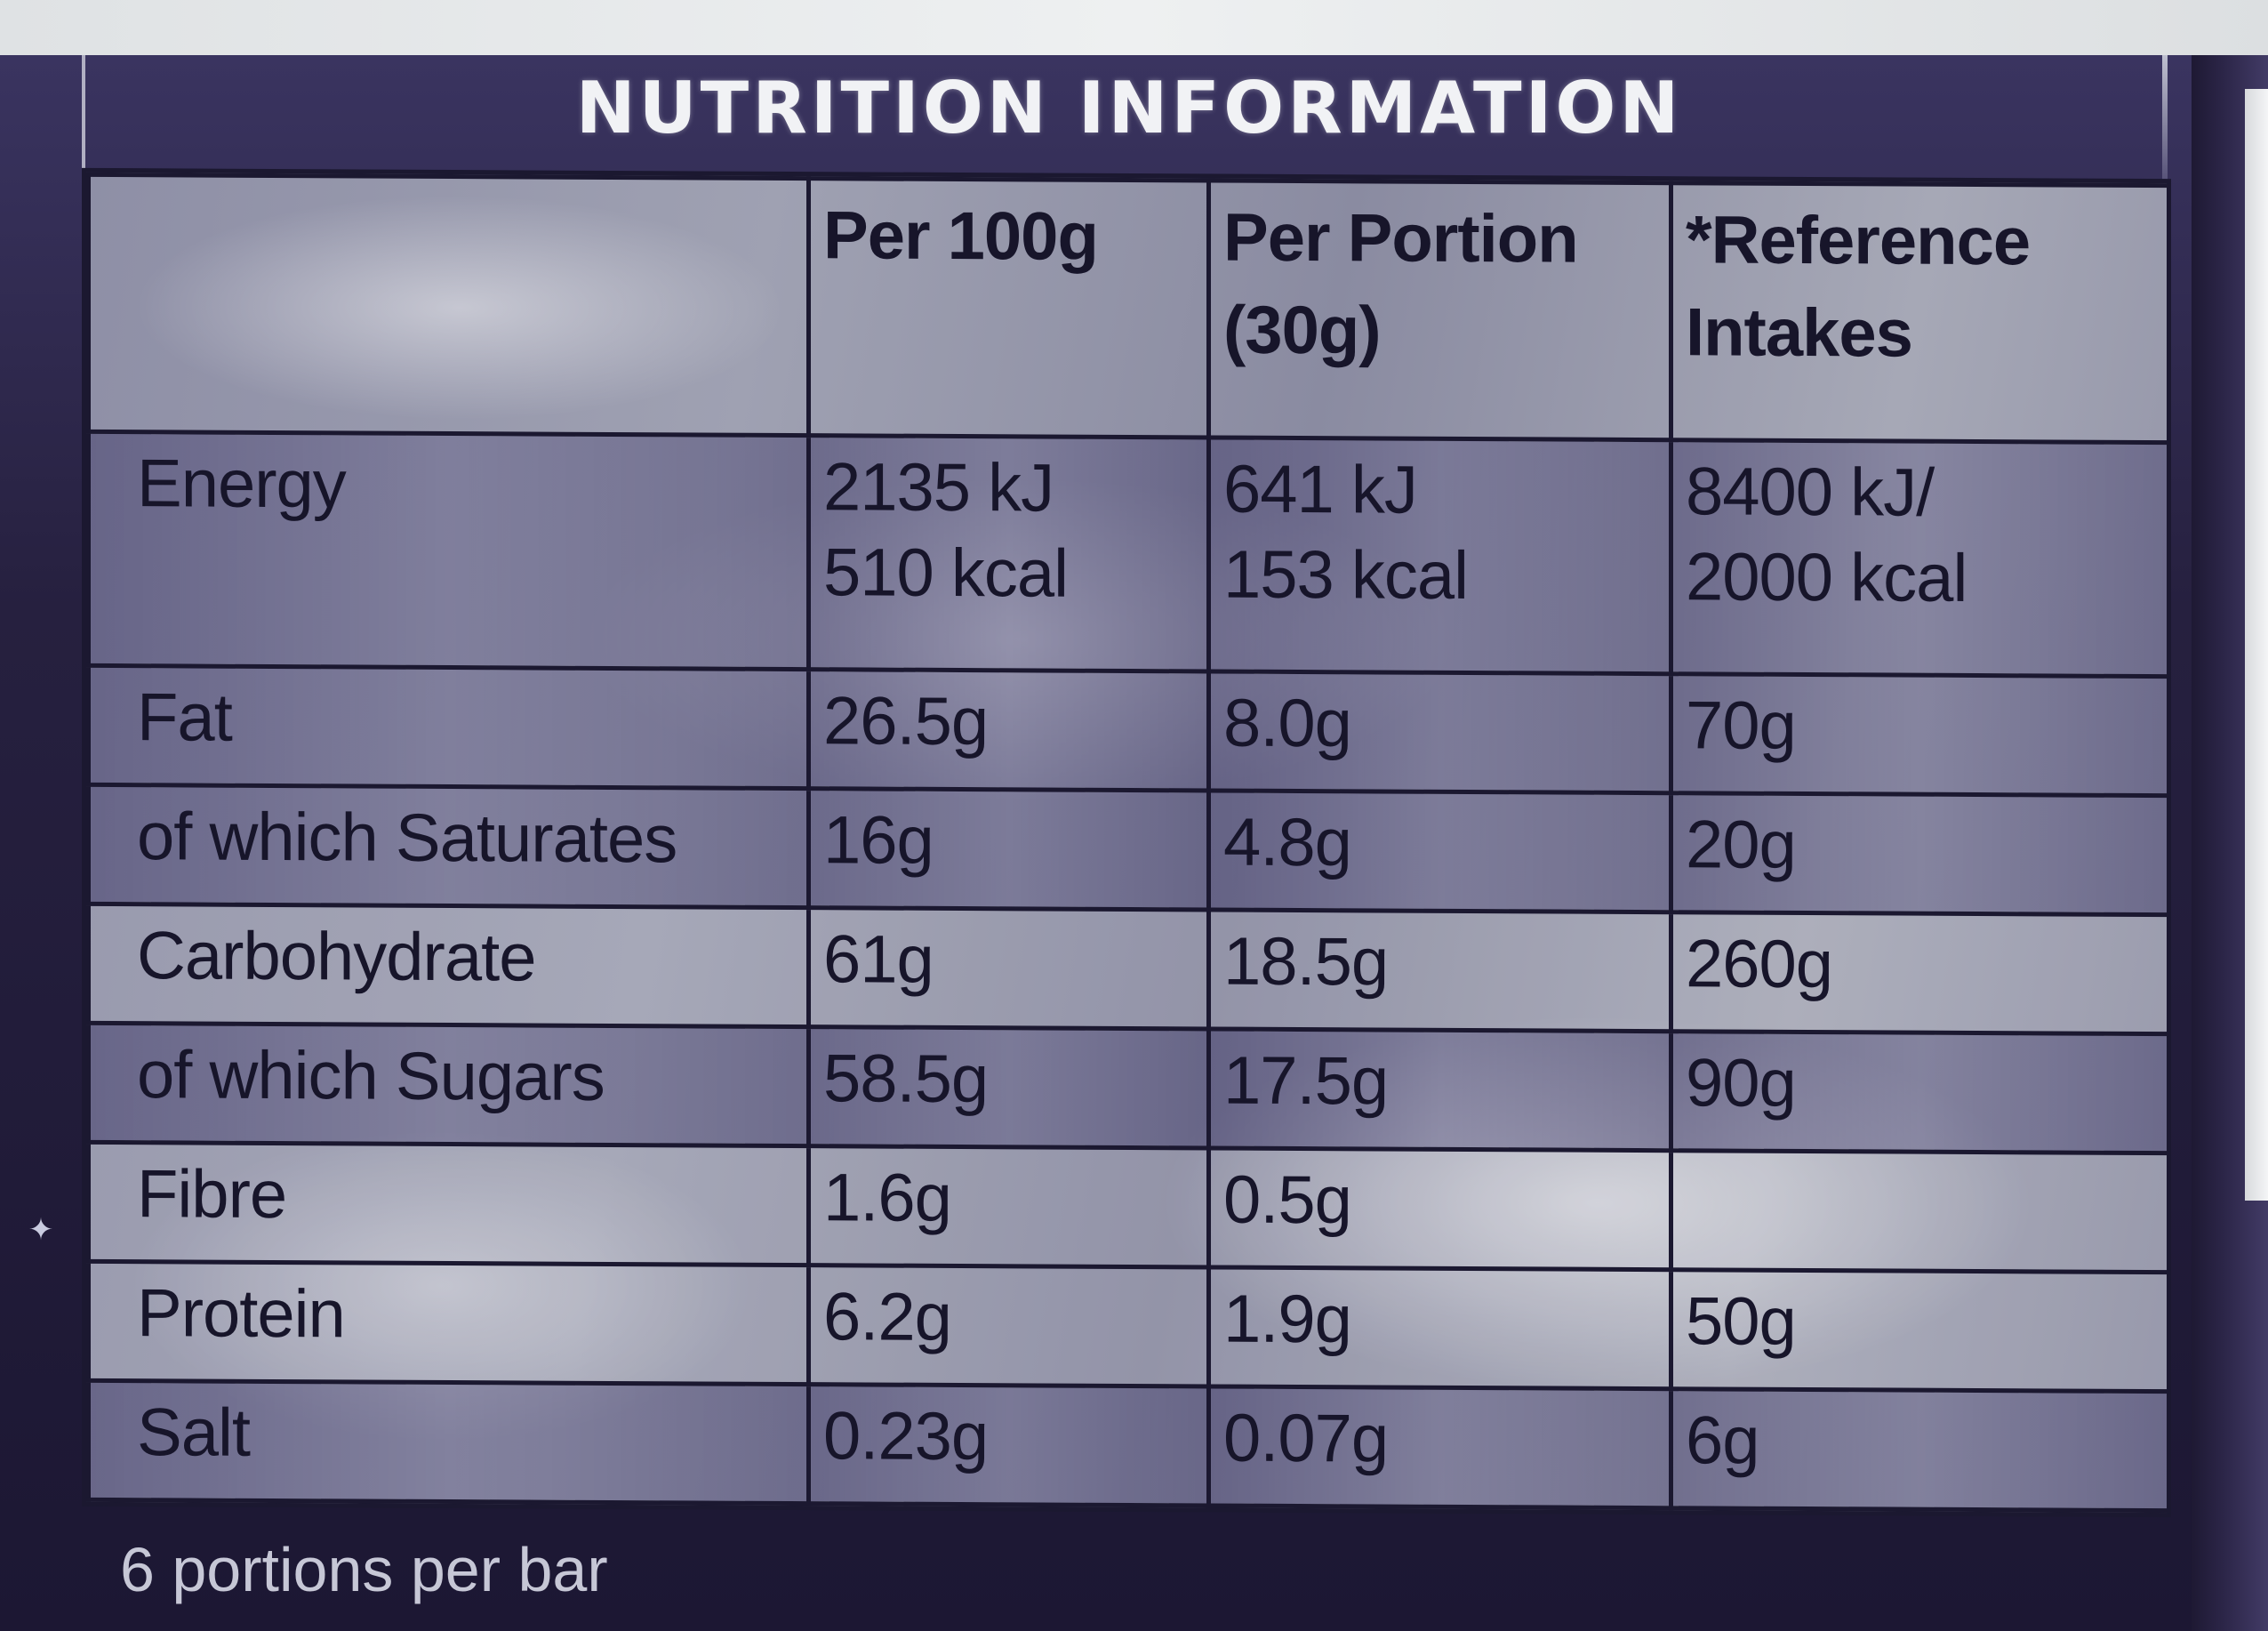 Image resolution: width=2268 pixels, height=1631 pixels. I want to click on cell-reference: 90g, so click(1920, 1092).